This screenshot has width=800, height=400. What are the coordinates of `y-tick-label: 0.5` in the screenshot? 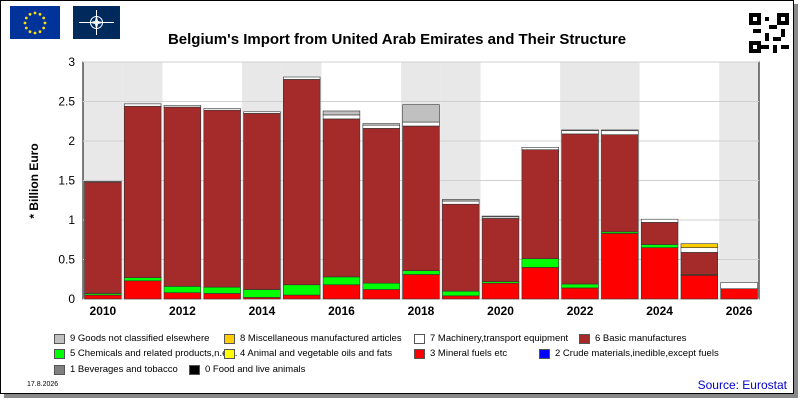 It's located at (66, 260).